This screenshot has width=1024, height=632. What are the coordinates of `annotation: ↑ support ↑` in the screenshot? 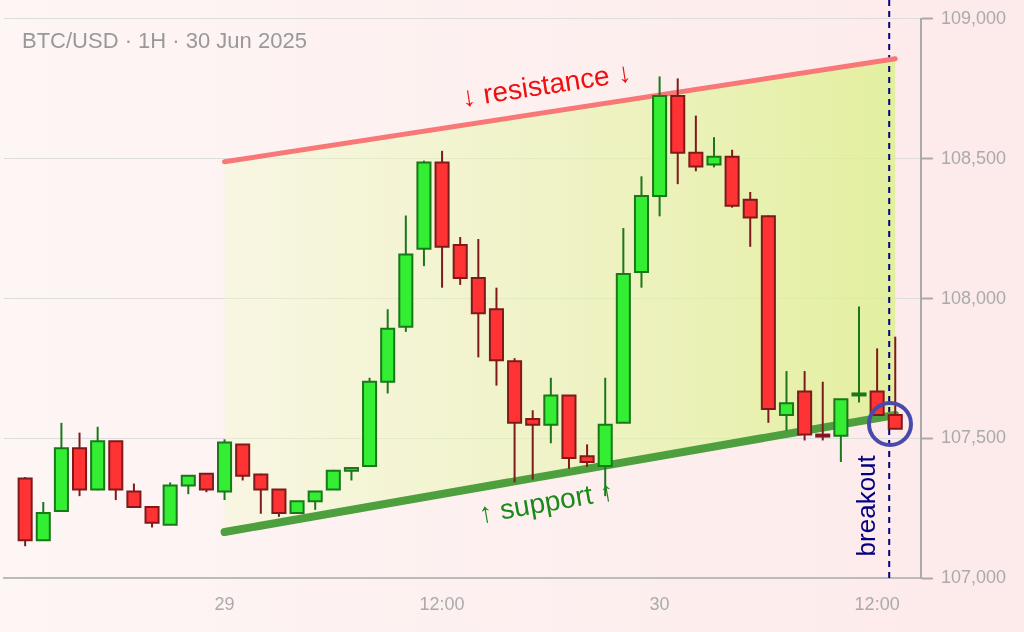 It's located at (546, 502).